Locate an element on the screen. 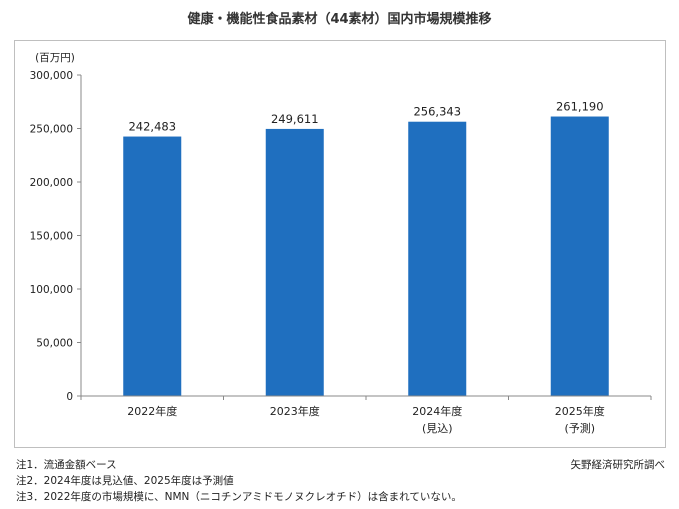 Image resolution: width=679 pixels, height=509 pixels. note-2: 注2．2024年度は見込値、2025年度は予測値 is located at coordinates (125, 481).